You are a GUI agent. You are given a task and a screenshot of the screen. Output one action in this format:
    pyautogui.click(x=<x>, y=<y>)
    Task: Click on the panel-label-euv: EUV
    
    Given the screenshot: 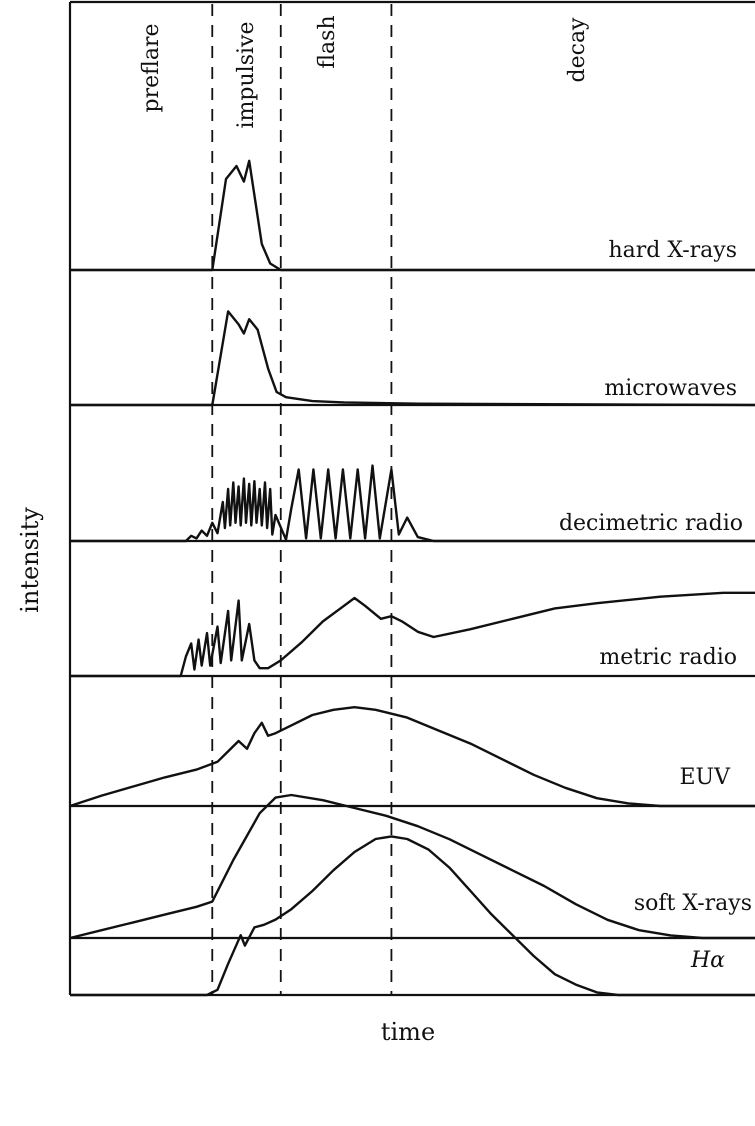 What is the action you would take?
    pyautogui.click(x=706, y=777)
    